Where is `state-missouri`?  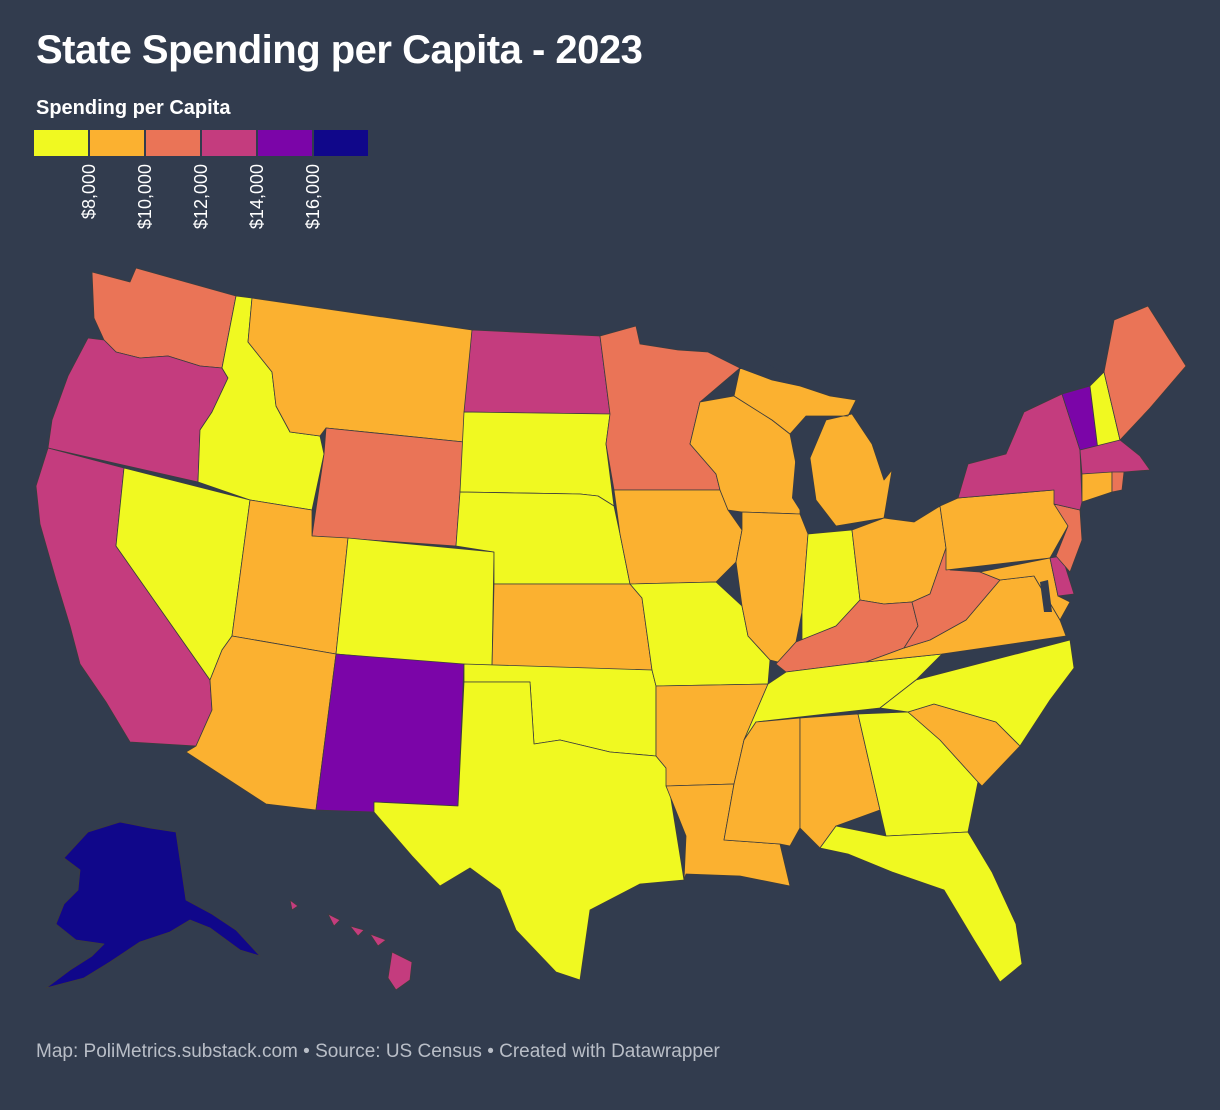
state-missouri is located at coordinates (700, 634).